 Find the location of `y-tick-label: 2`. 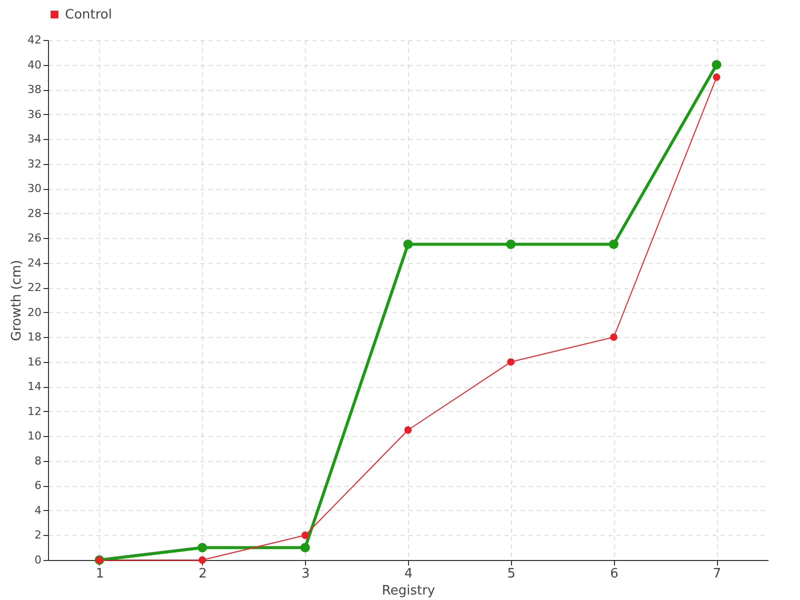

y-tick-label: 2 is located at coordinates (38, 535).